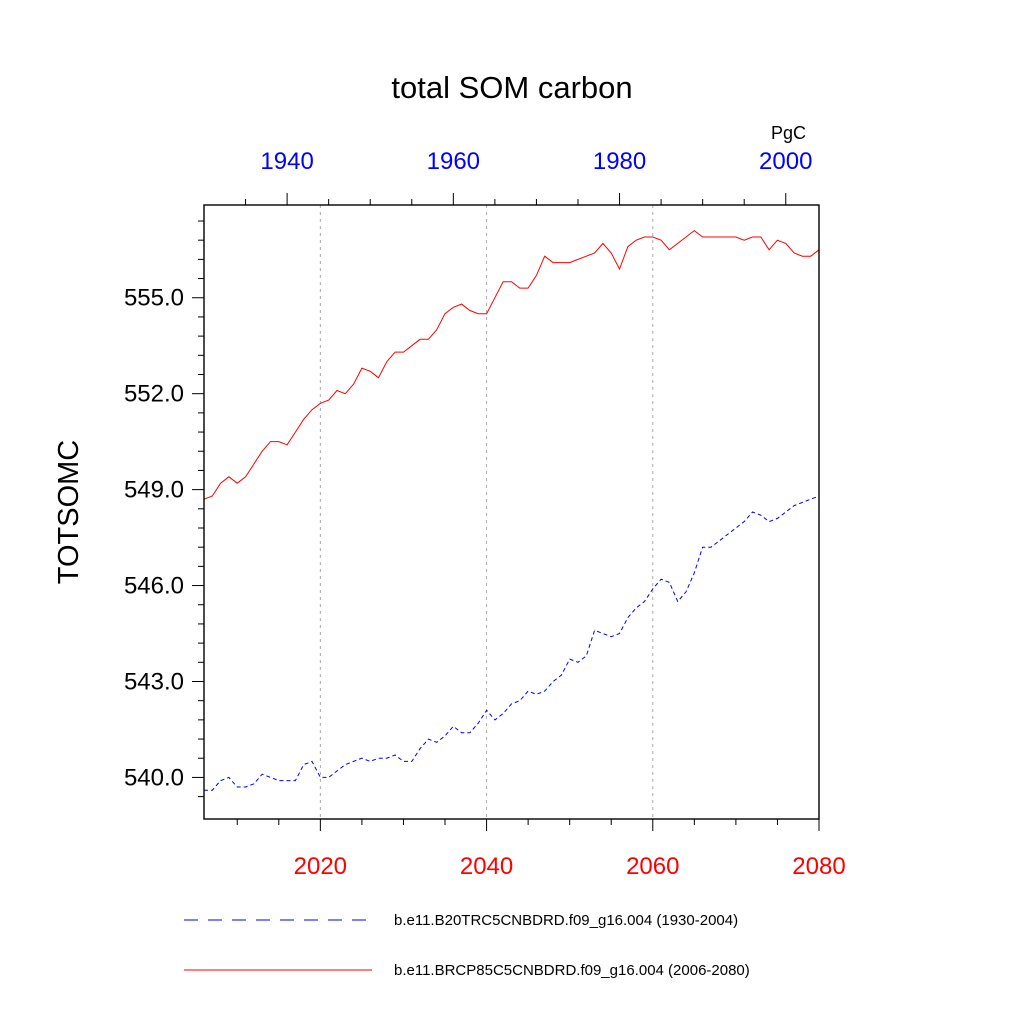 This screenshot has height=1024, width=1024. What do you see at coordinates (652, 866) in the screenshot?
I see `x-bottom-tick-label-2060: 2060` at bounding box center [652, 866].